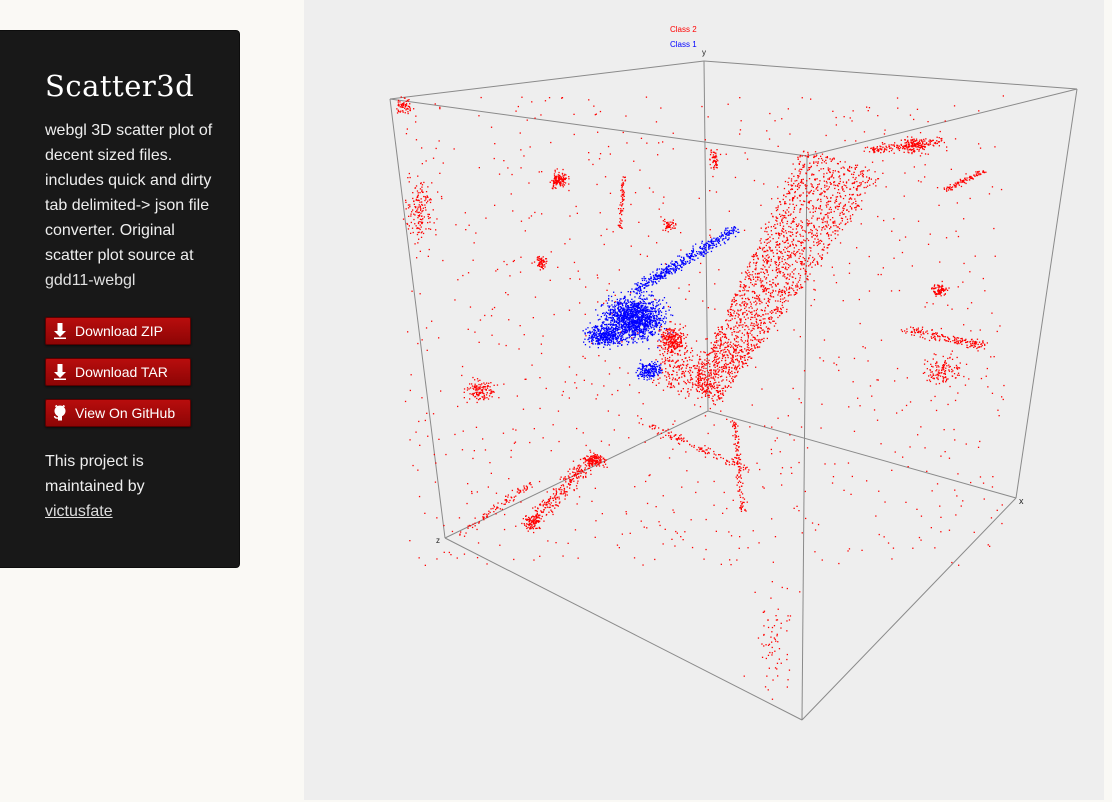  Describe the element at coordinates (118, 331) in the screenshot. I see `download-zip-button: Download ZIP` at that location.